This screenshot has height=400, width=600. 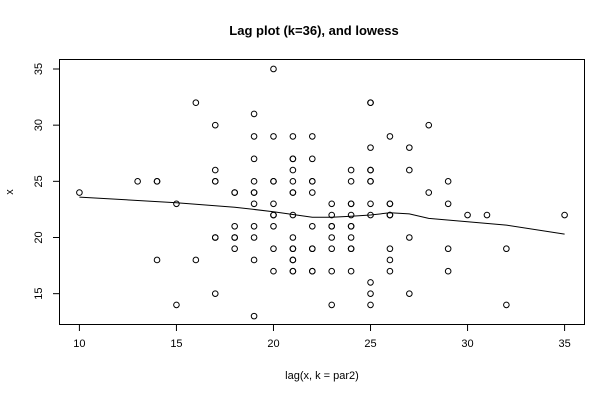 I want to click on x-tick-label: 30, so click(x=467, y=344).